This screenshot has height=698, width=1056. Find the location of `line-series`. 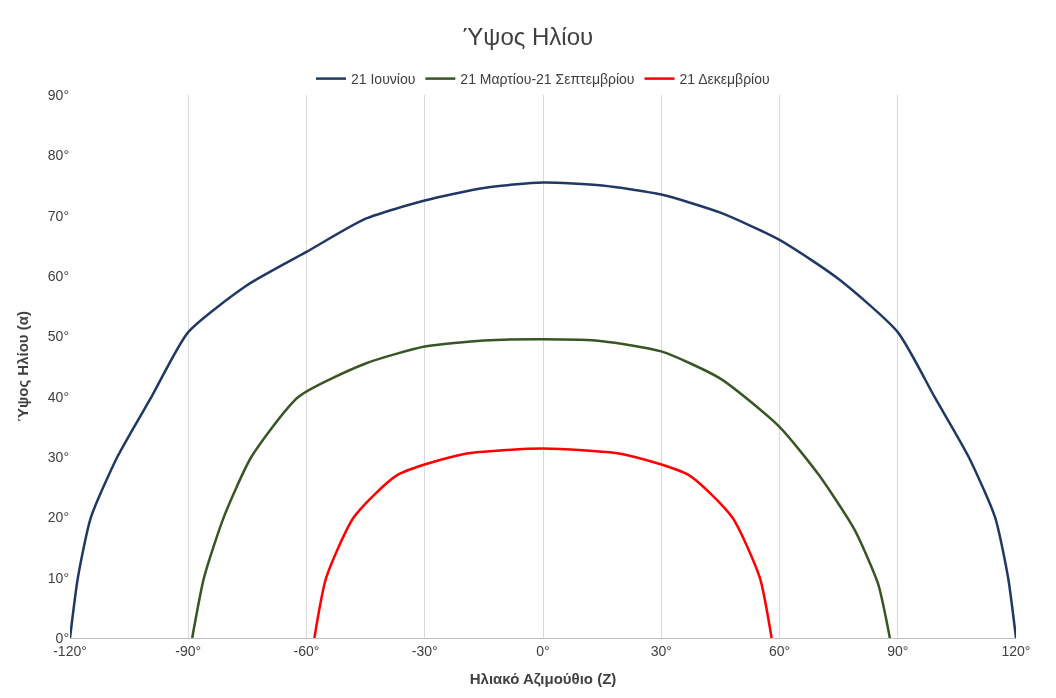

line-series is located at coordinates (543, 542).